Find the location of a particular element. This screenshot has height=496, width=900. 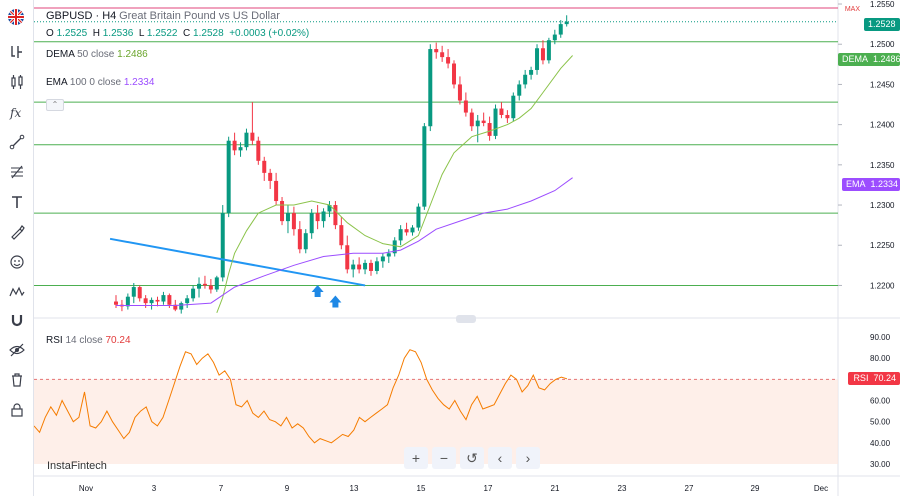

zoom-in-button: + is located at coordinates (416, 458).